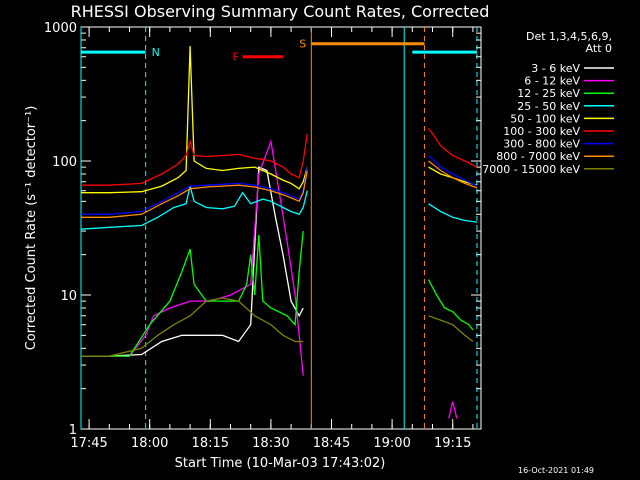 The image size is (640, 480). I want to click on x-tick-label: 18:45, so click(331, 443).